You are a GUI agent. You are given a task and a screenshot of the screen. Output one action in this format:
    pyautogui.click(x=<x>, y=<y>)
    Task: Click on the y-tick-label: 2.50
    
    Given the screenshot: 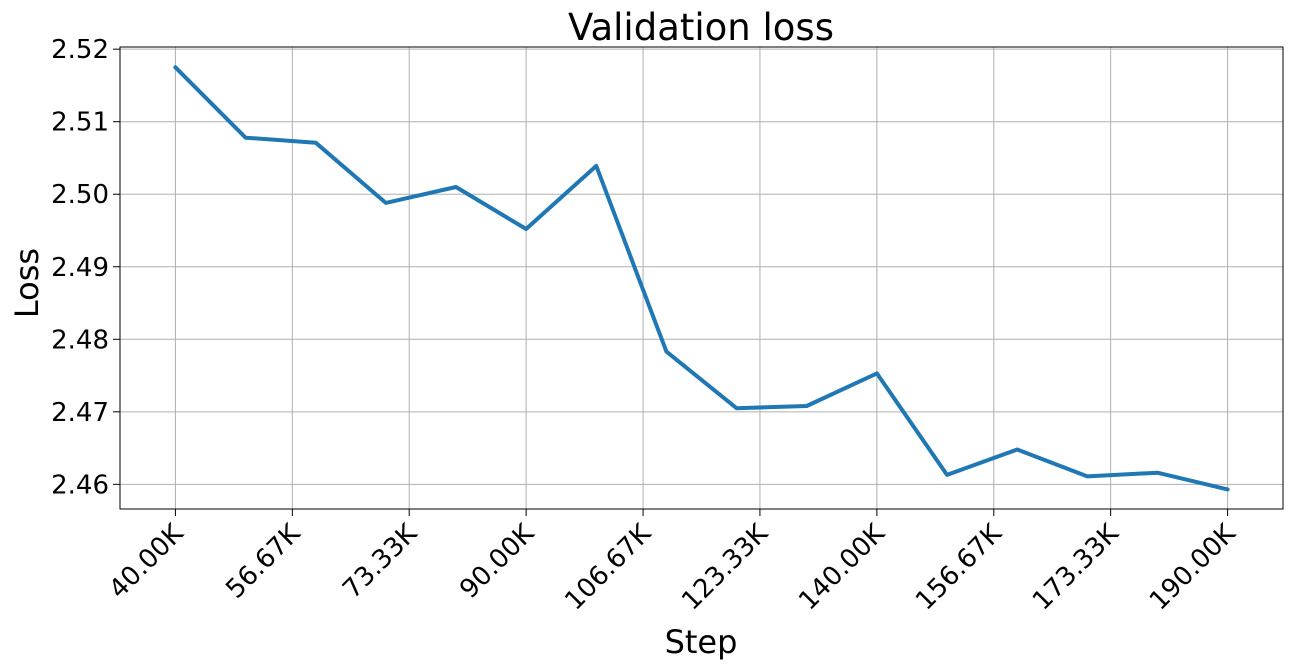 What is the action you would take?
    pyautogui.click(x=80, y=195)
    